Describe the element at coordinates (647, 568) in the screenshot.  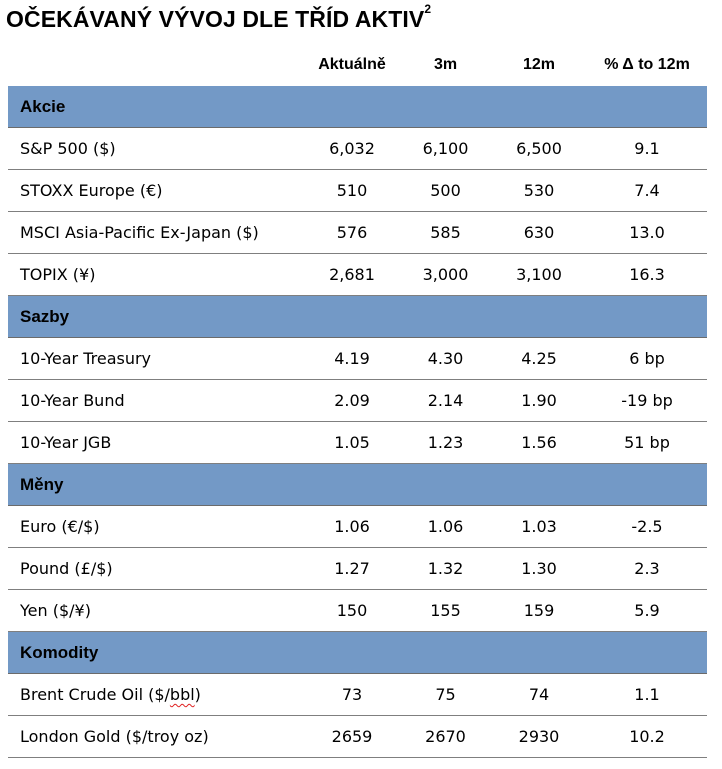
I see `value-change: 2.3` at that location.